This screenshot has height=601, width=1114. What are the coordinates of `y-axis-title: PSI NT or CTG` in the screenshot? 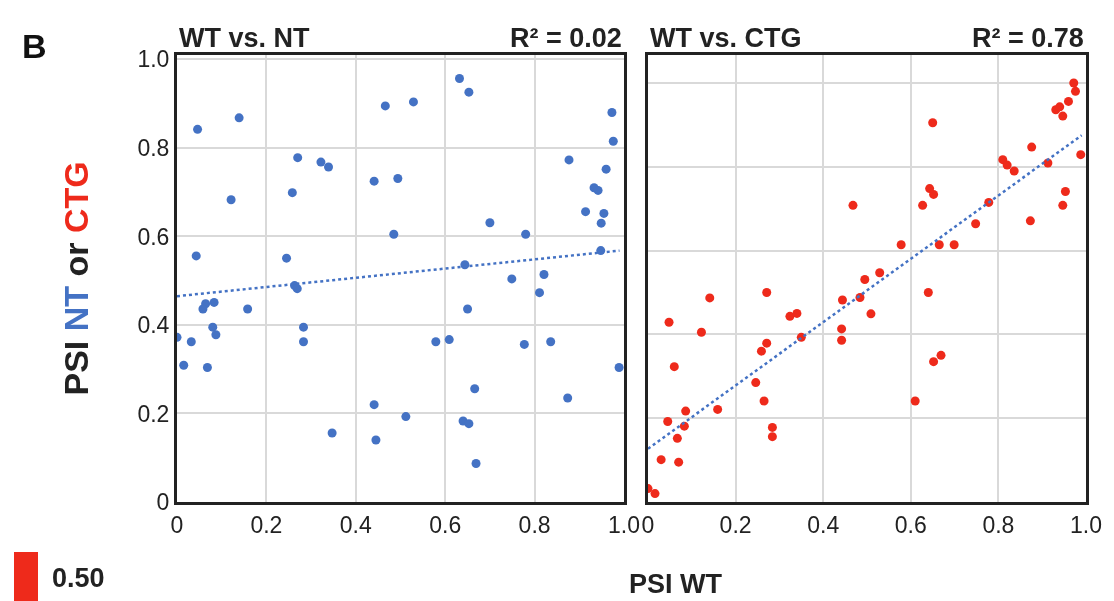 It's located at (75, 278).